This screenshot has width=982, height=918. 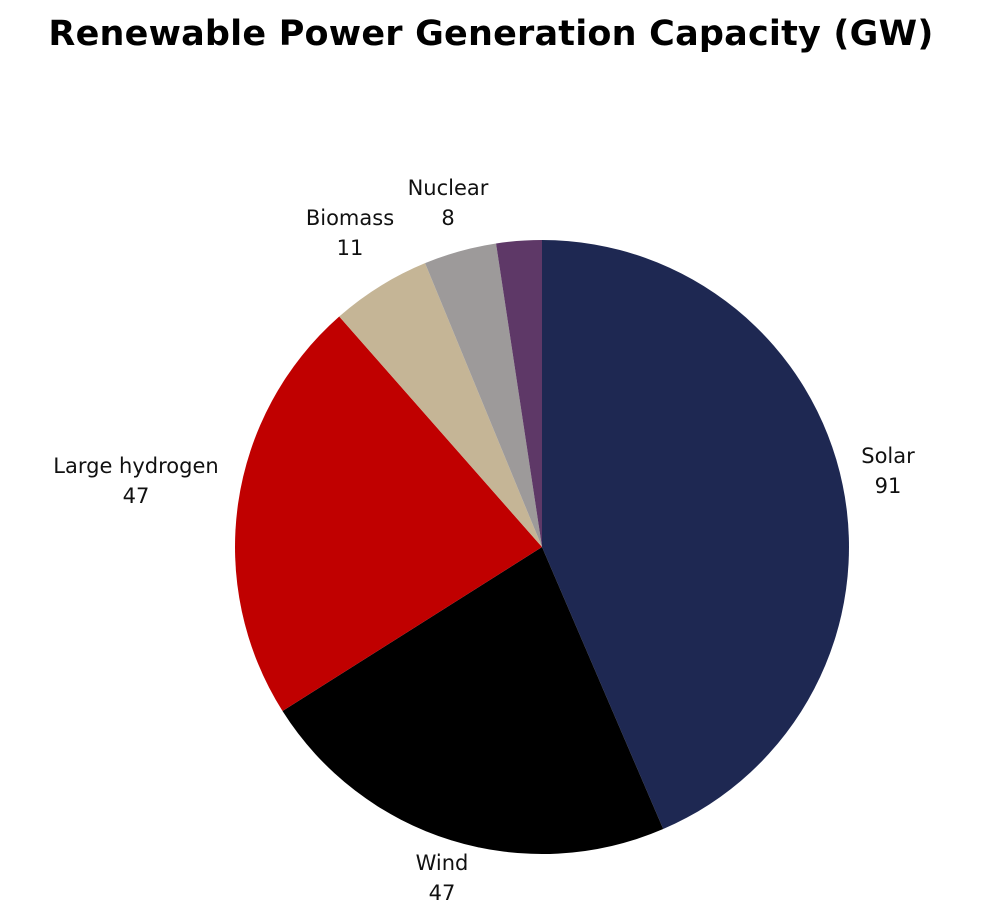 I want to click on pie-slice-wind, so click(x=473, y=700).